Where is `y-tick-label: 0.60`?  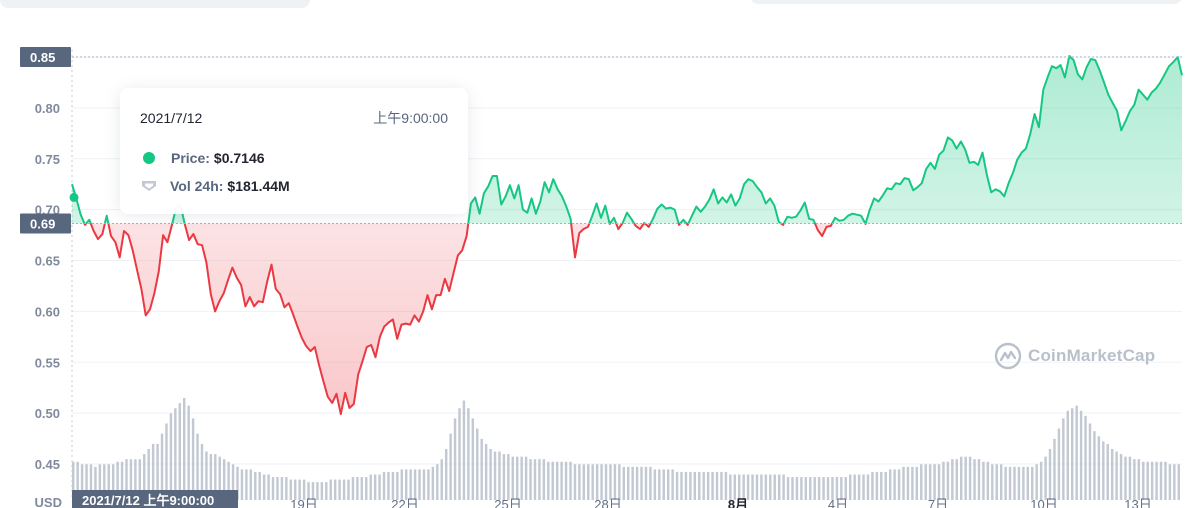 y-tick-label: 0.60 is located at coordinates (47, 311).